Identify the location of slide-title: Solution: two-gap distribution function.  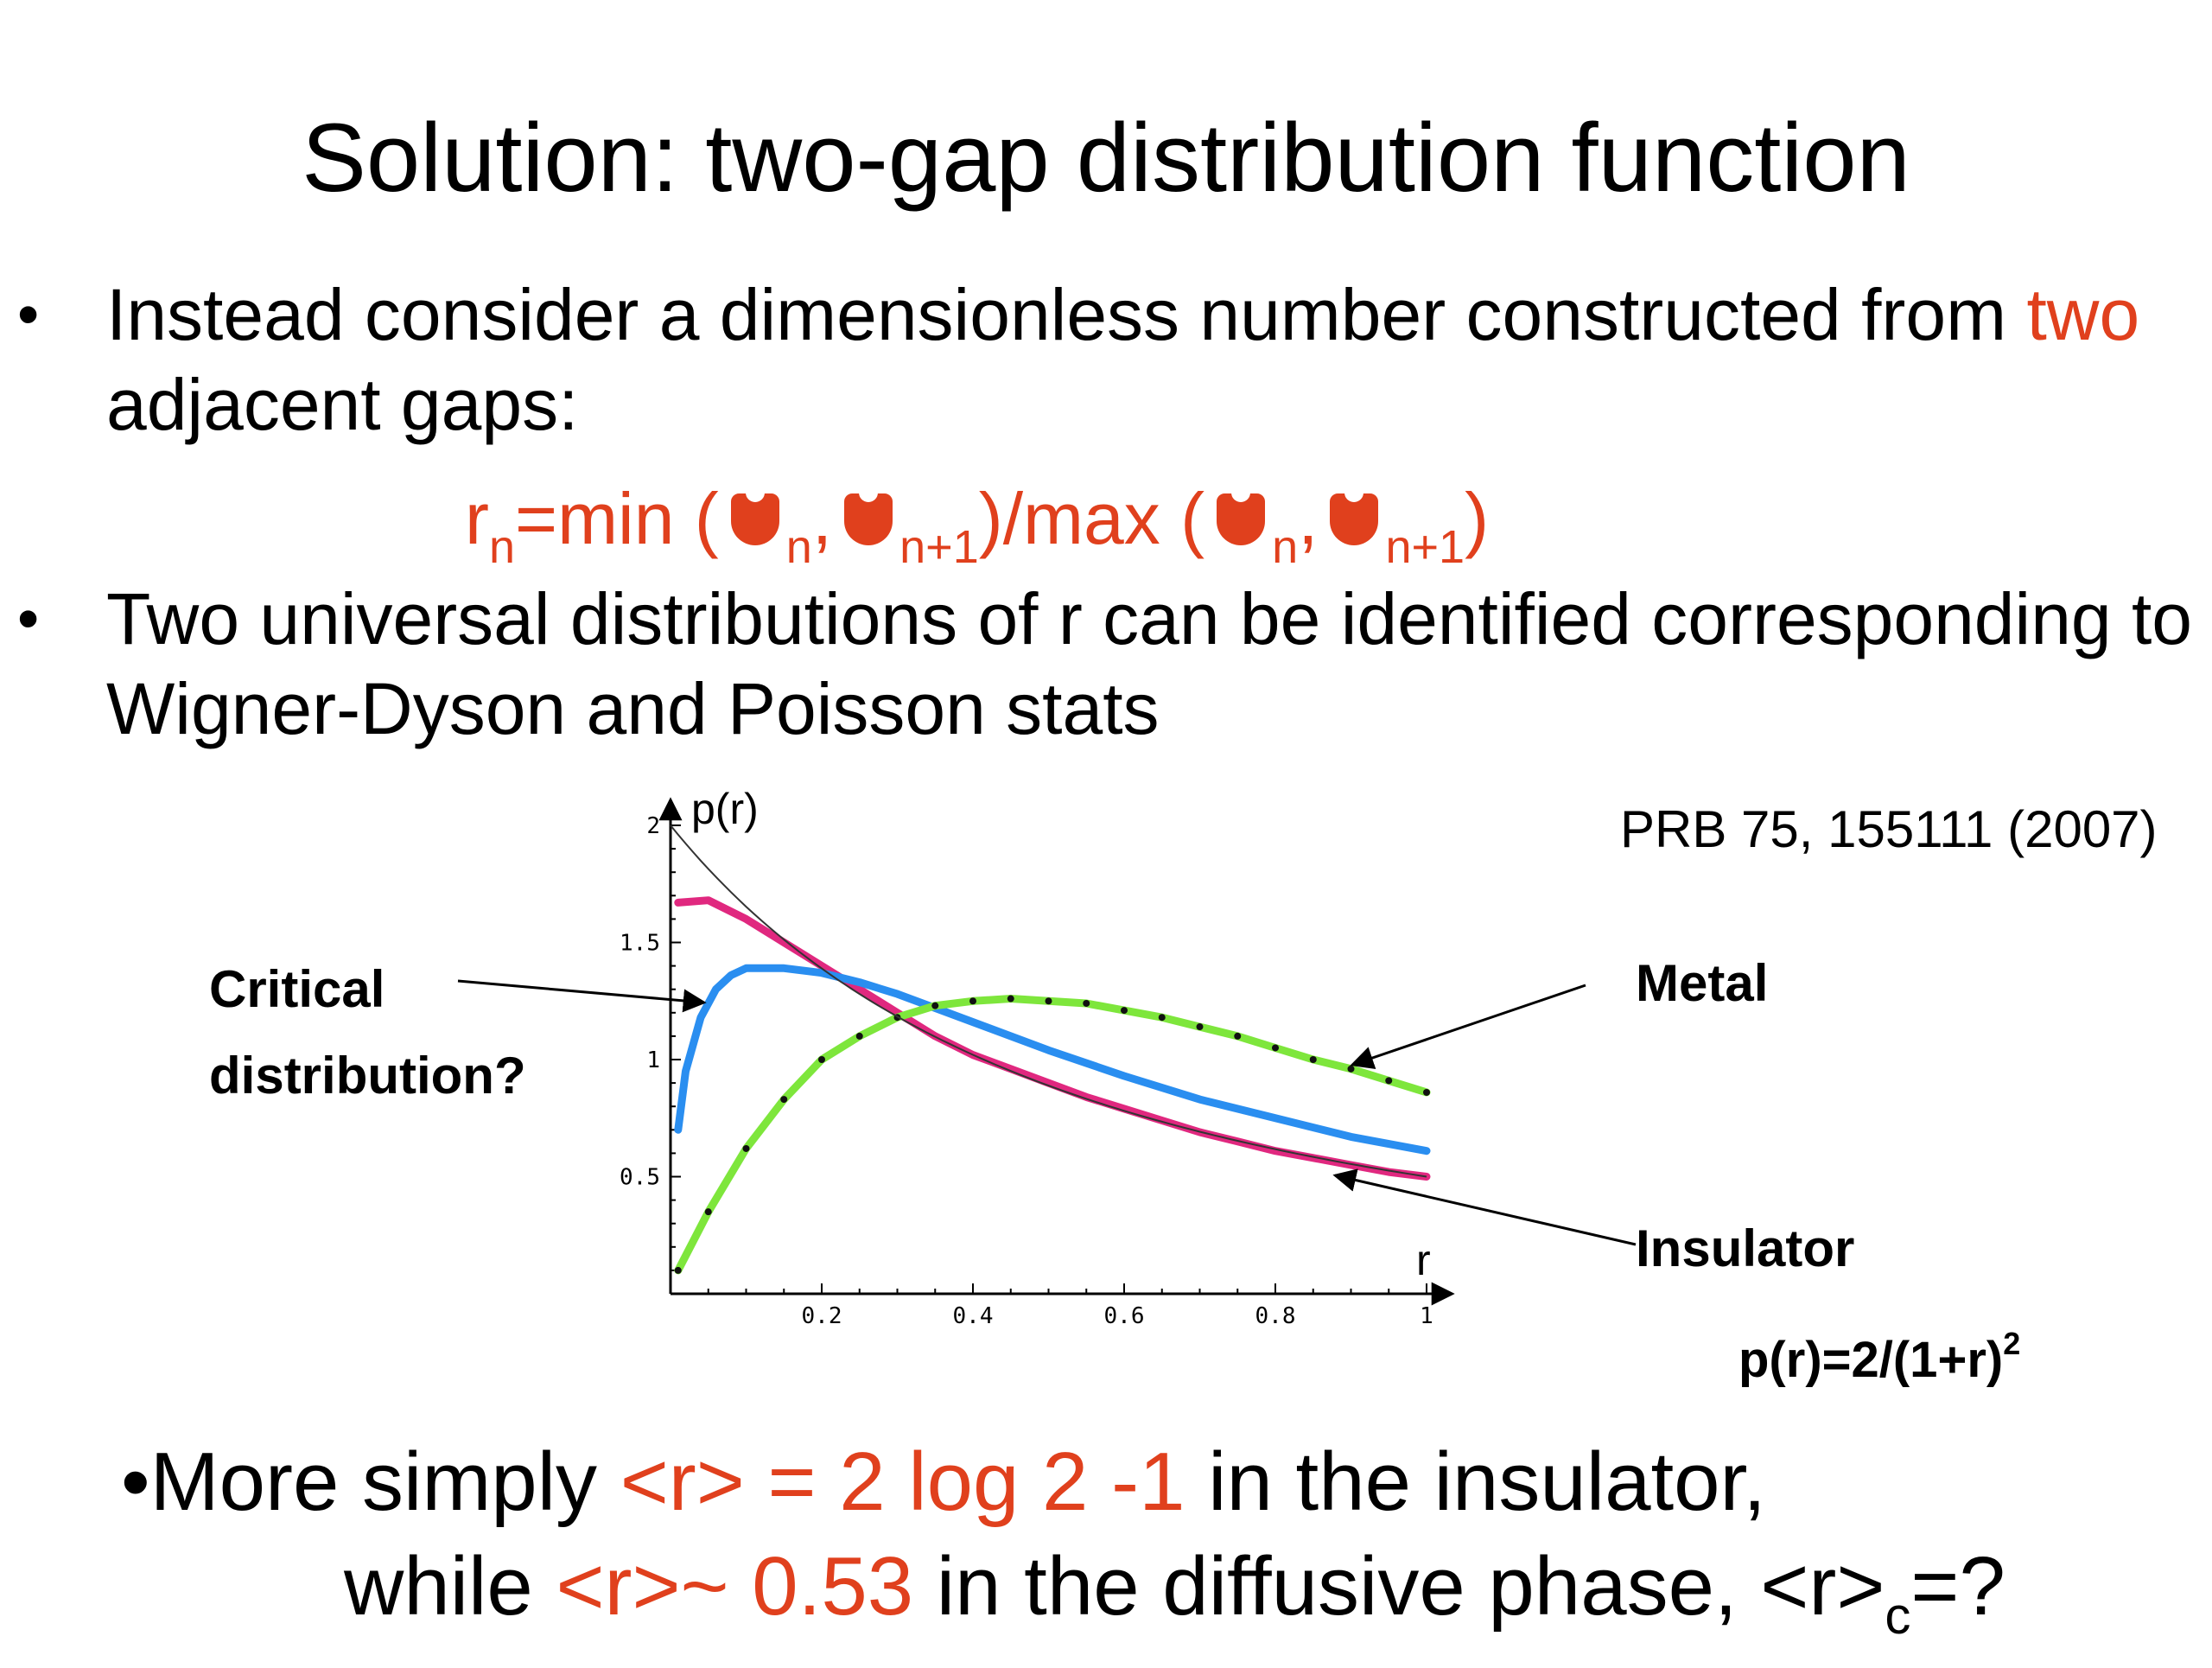
(1106, 158).